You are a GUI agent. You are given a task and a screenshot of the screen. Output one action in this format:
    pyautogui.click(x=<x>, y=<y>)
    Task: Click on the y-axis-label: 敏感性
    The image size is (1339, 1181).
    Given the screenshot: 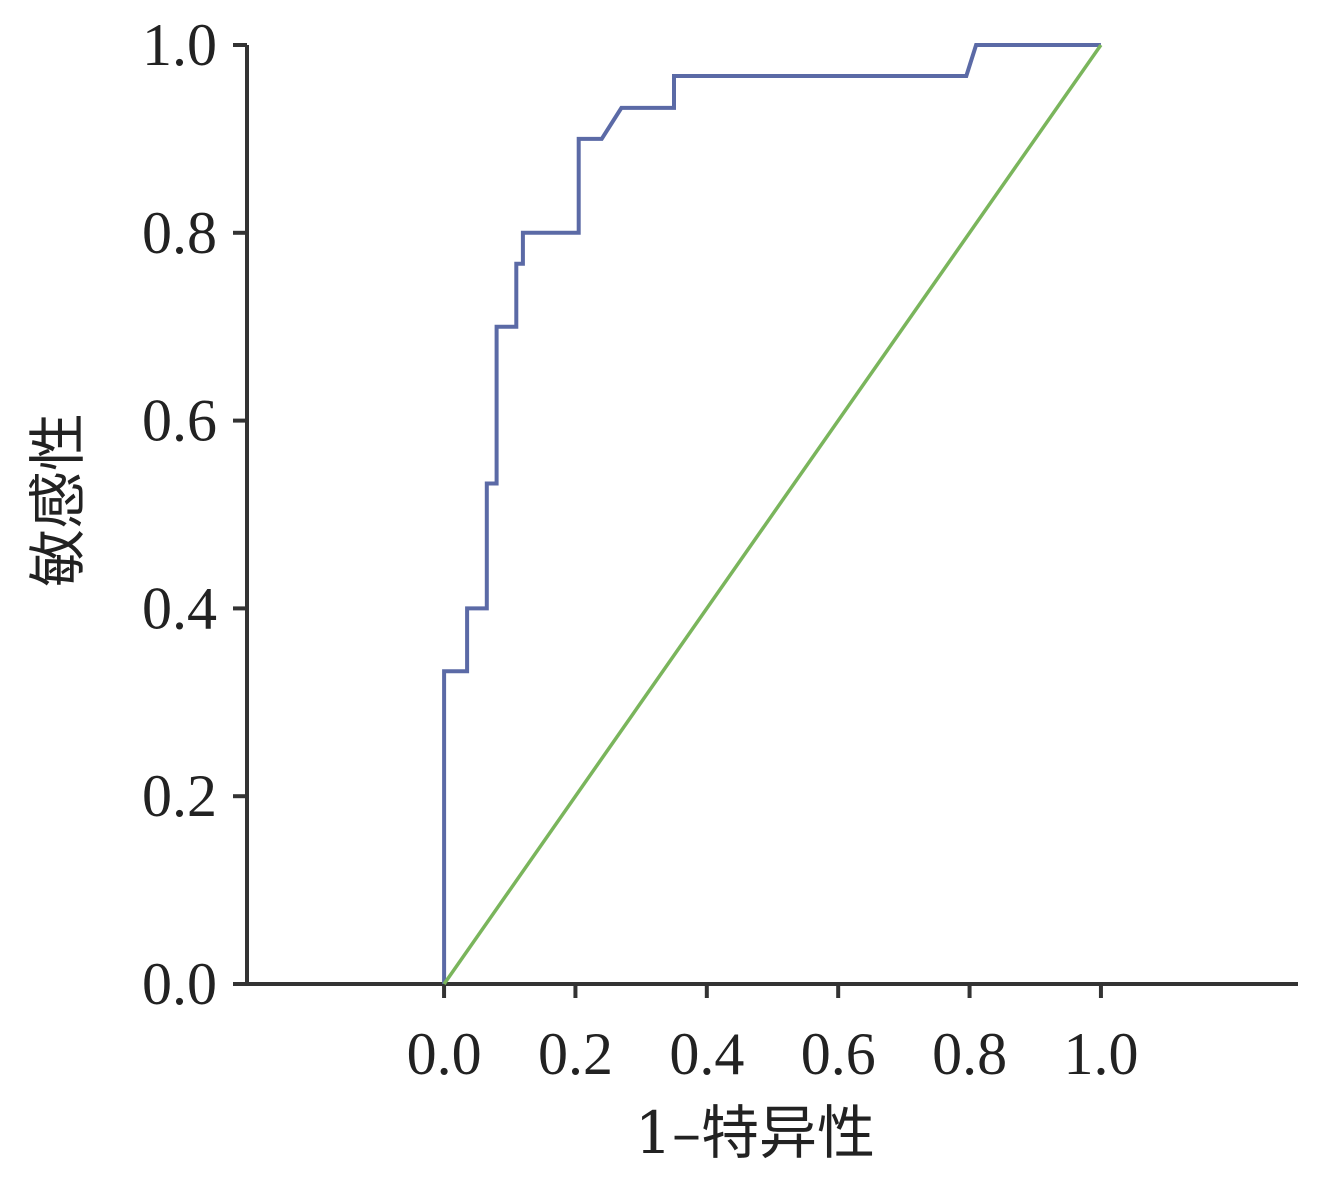 What is the action you would take?
    pyautogui.click(x=58, y=500)
    